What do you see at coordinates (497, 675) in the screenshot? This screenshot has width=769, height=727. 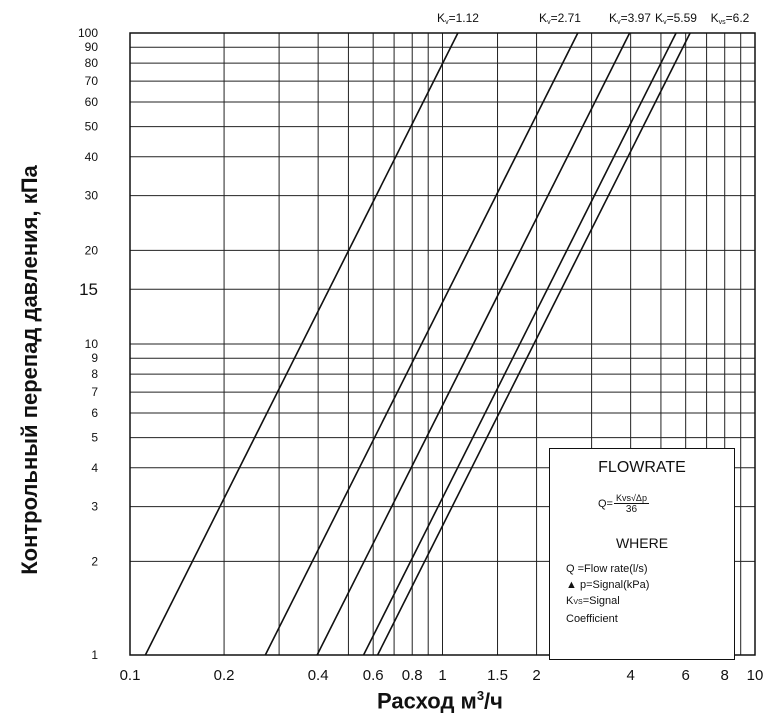 I see `x-tick-label: 1.5` at bounding box center [497, 675].